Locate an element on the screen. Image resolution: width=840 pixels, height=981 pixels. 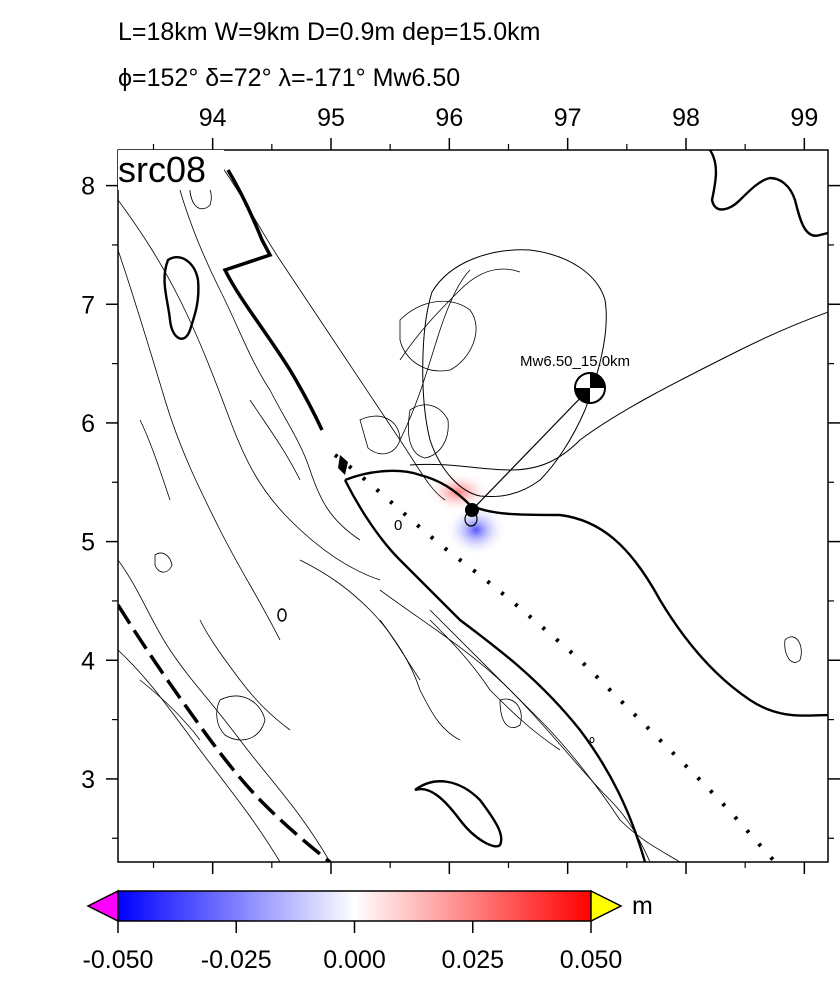
colorbar: m -0.050 -0.025 0.000 0.025 0.050 is located at coordinates (368, 931).